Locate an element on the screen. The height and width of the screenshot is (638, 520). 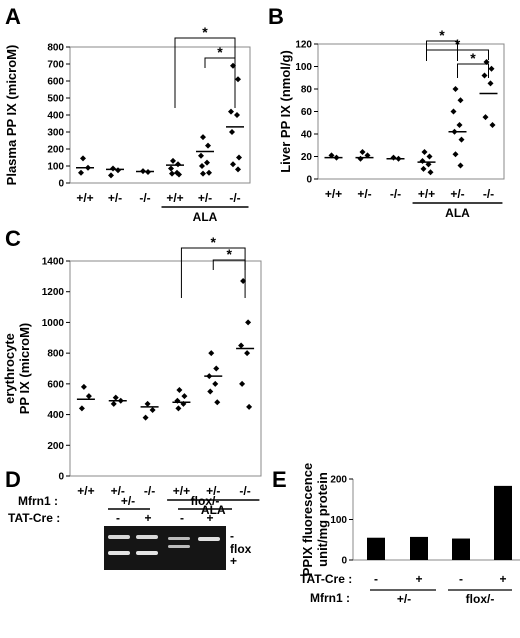
e-y-tick-label: 0 is located at coordinates (344, 561).